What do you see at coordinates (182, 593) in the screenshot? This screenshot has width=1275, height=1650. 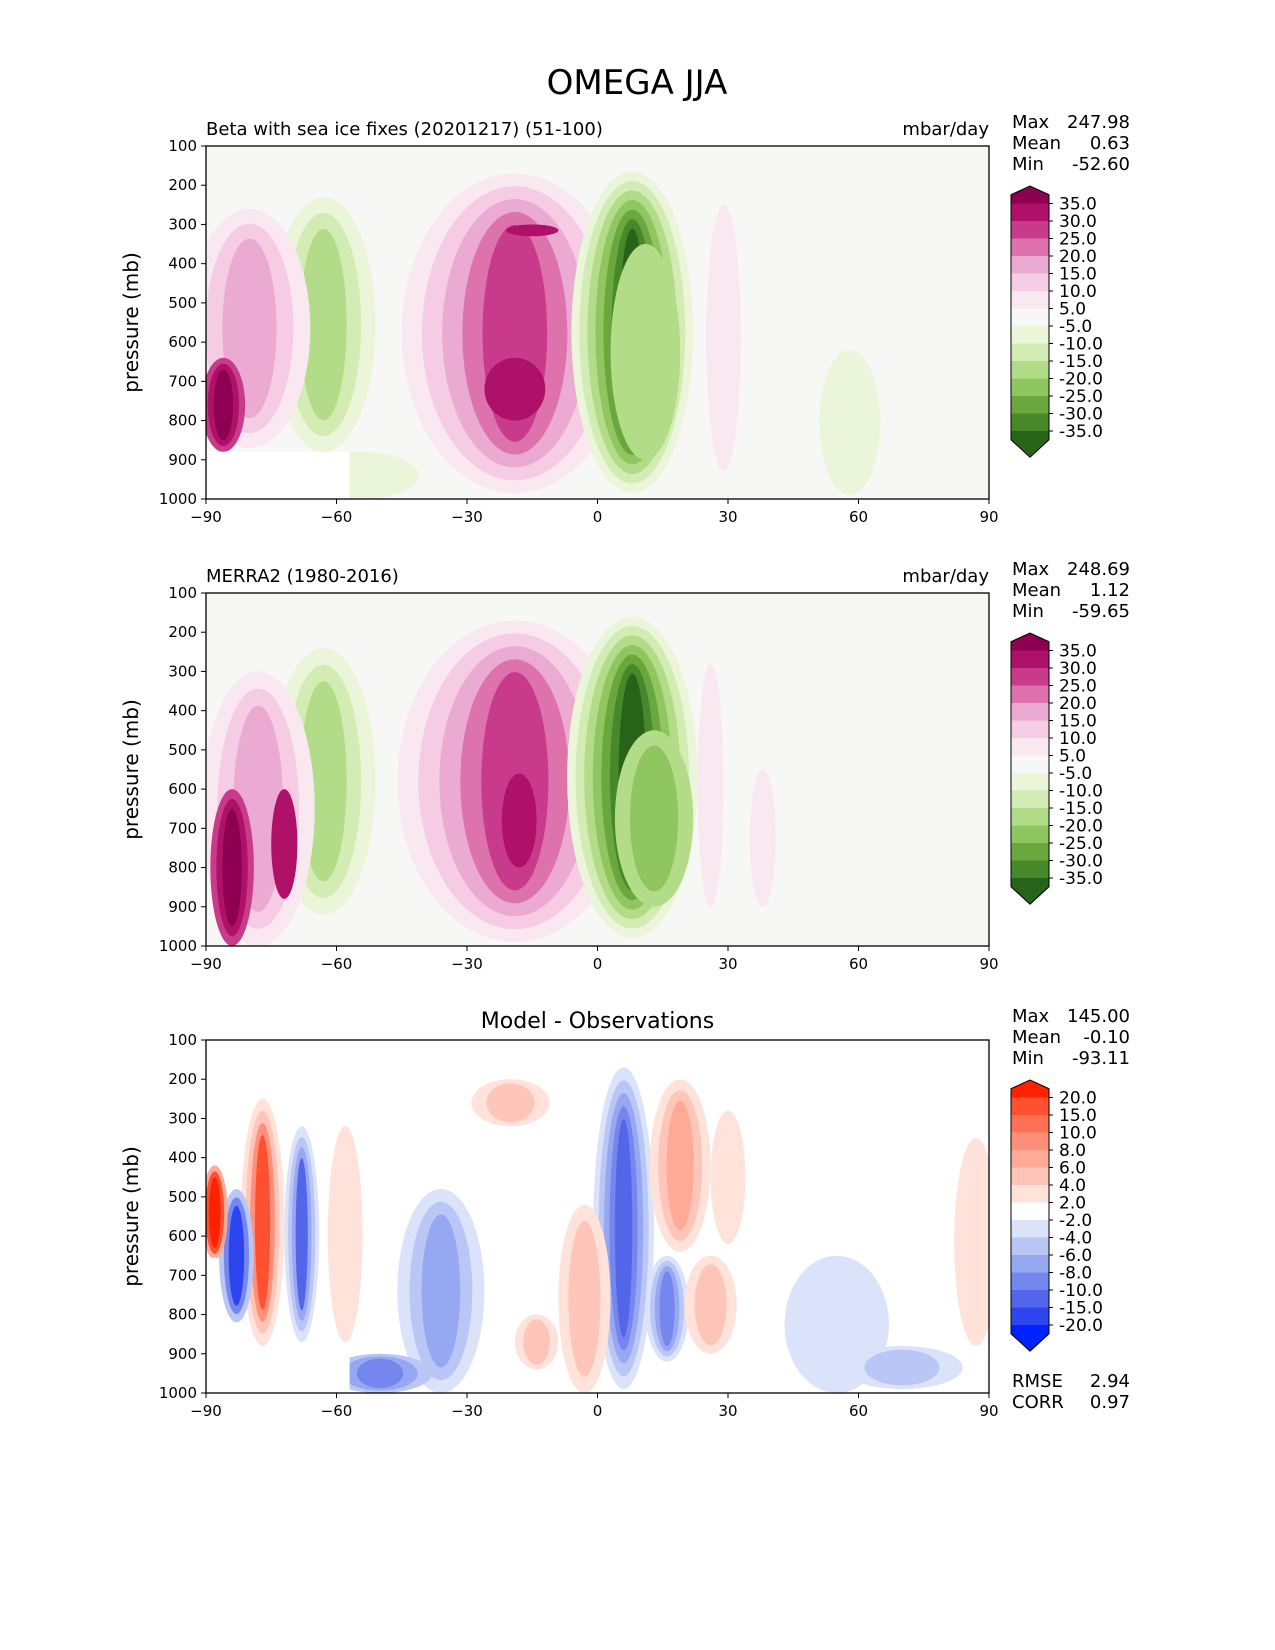 I see `y-tick-label: 100` at bounding box center [182, 593].